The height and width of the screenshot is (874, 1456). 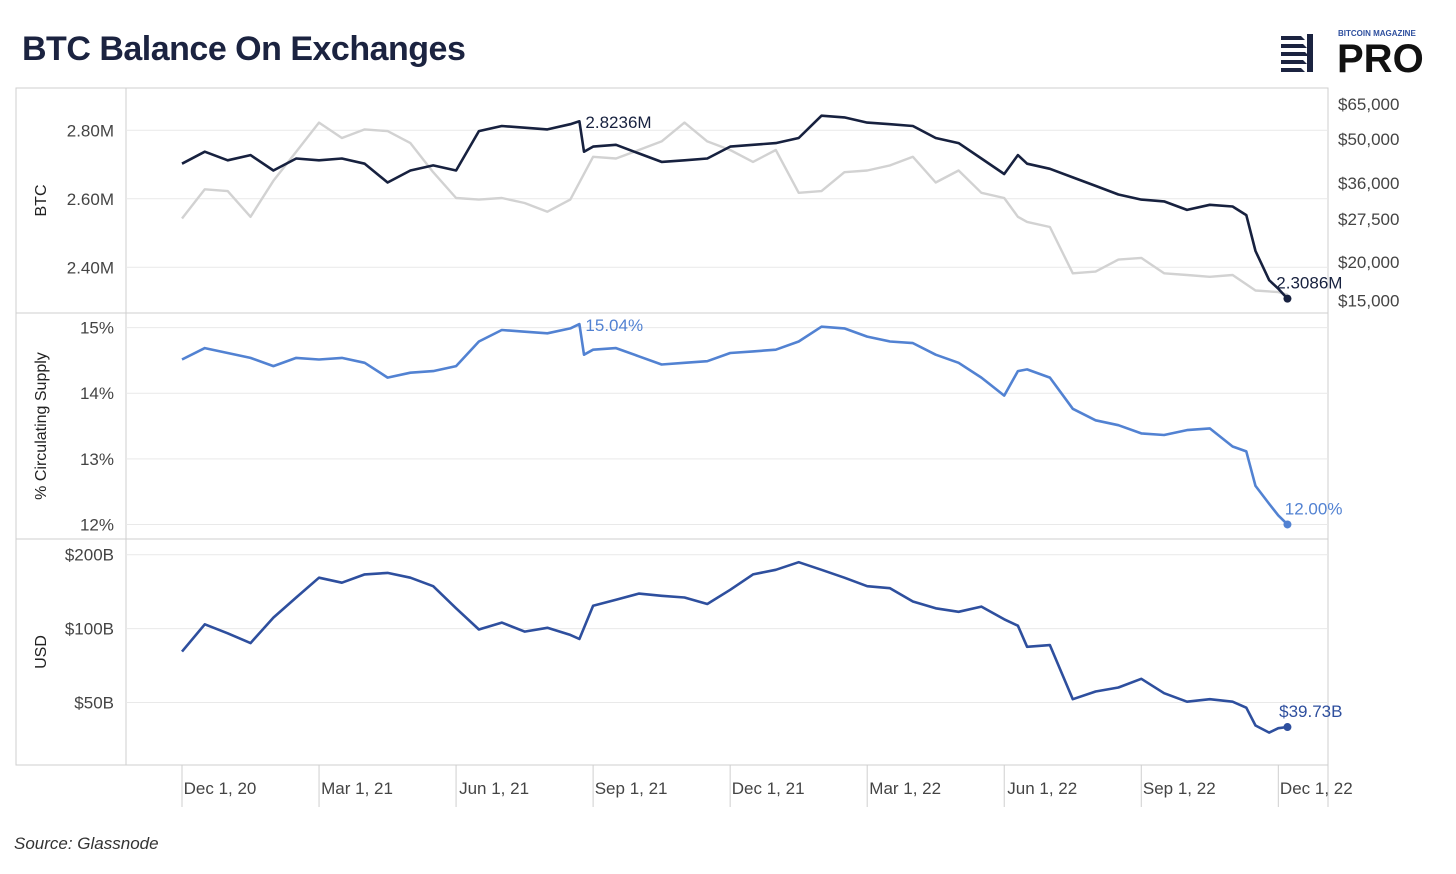 What do you see at coordinates (97, 524) in the screenshot?
I see `y-tick-label: 12%` at bounding box center [97, 524].